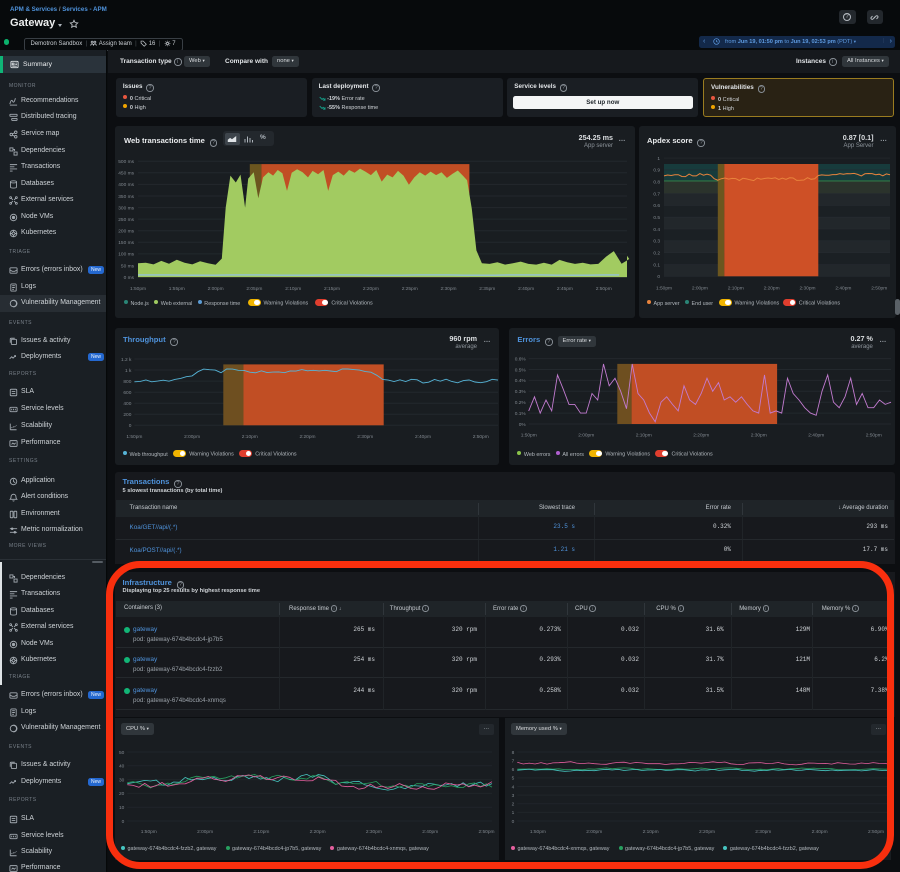 The image size is (900, 872). Describe the element at coordinates (487, 289) in the screenshot. I see `svg-text: 2:35pm` at that location.